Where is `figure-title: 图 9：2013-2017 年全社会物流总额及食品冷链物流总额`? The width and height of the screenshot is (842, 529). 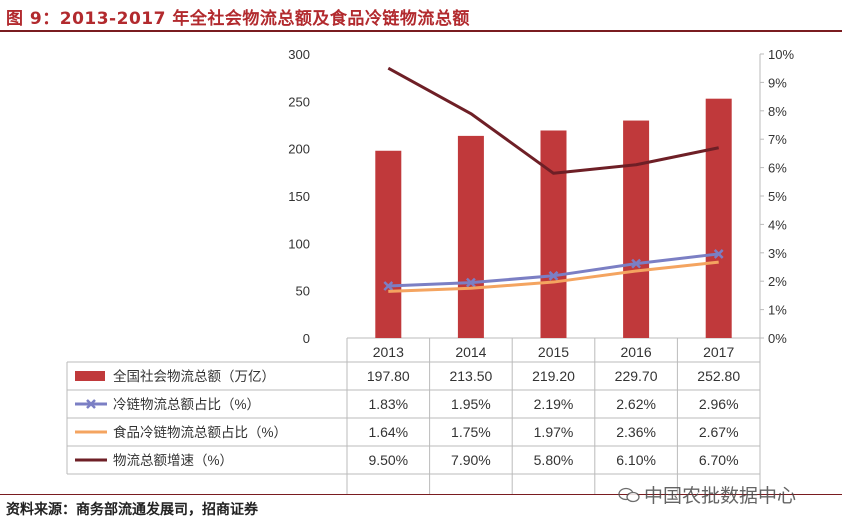 figure-title: 图 9：2013-2017 年全社会物流总额及食品冷链物流总额 is located at coordinates (238, 19).